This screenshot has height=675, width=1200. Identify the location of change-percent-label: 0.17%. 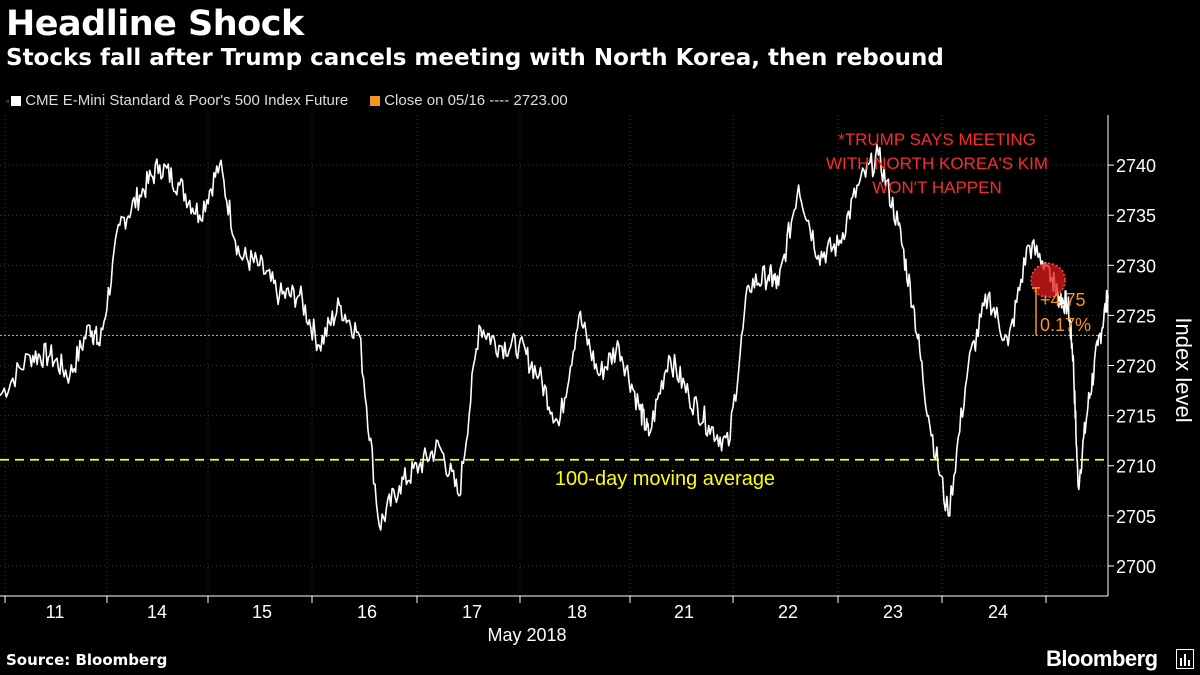
(1065, 325).